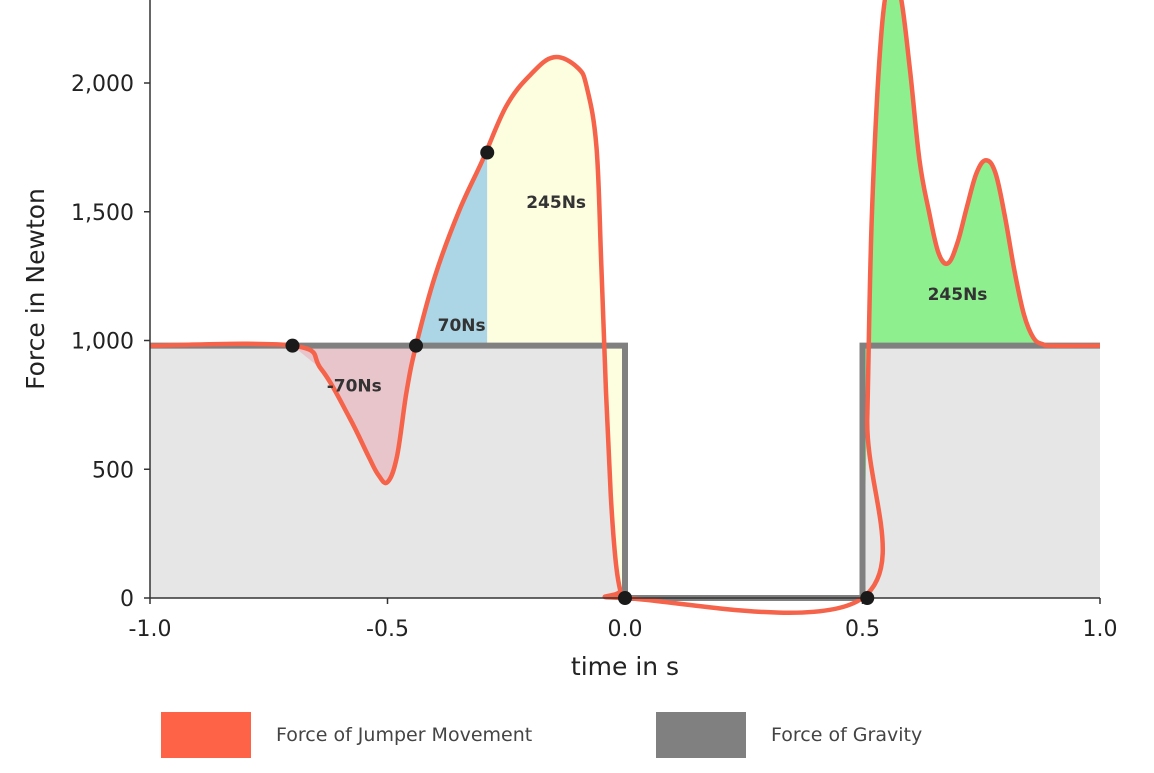 Image resolution: width=1154 pixels, height=773 pixels. I want to click on y-tick-label: 1,000, so click(102, 342).